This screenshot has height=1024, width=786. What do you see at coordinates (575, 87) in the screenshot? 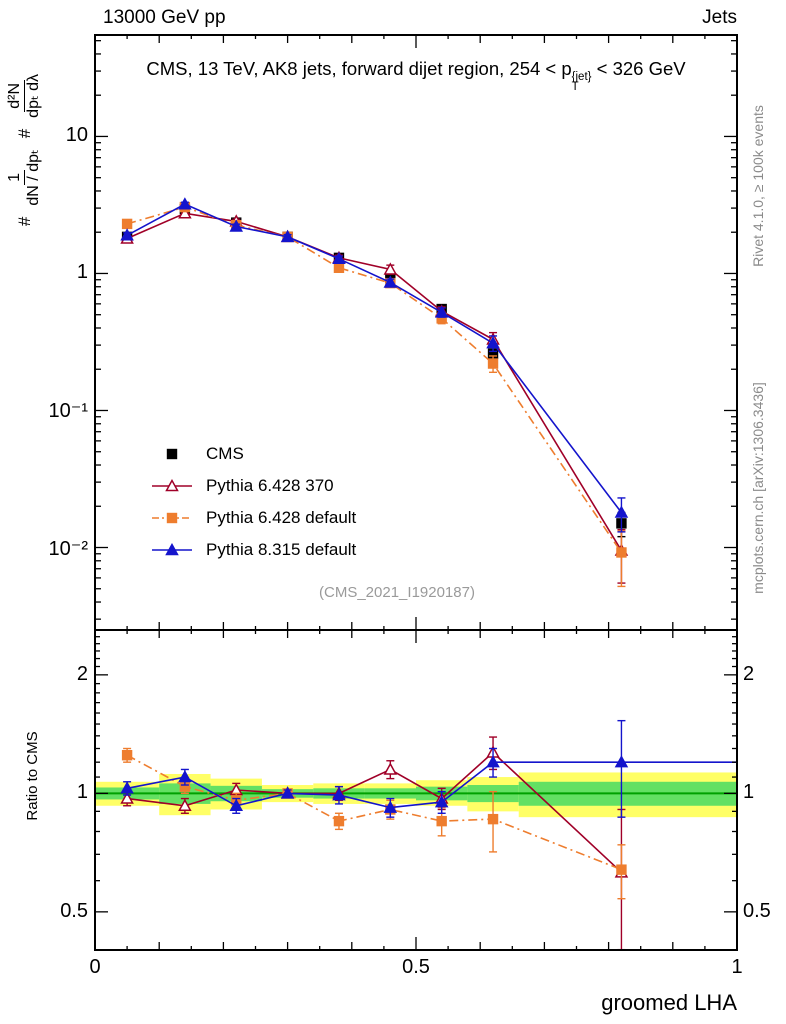
I see `pt-subscript: T` at bounding box center [575, 87].